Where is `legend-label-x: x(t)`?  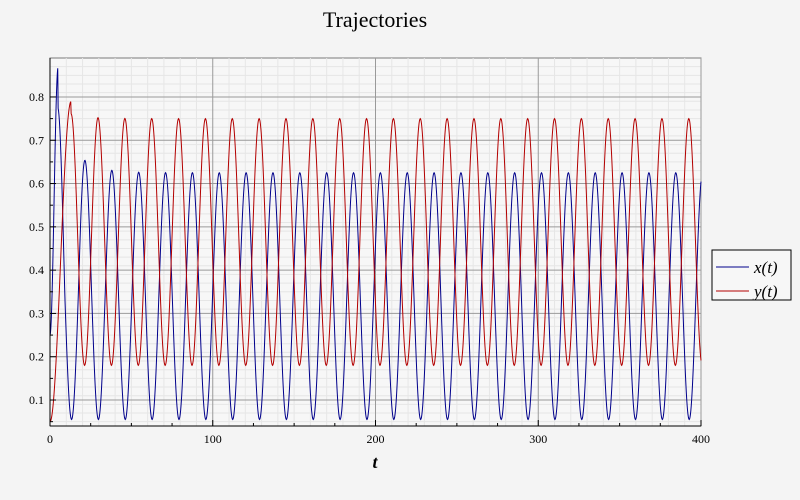 legend-label-x: x(t) is located at coordinates (765, 267).